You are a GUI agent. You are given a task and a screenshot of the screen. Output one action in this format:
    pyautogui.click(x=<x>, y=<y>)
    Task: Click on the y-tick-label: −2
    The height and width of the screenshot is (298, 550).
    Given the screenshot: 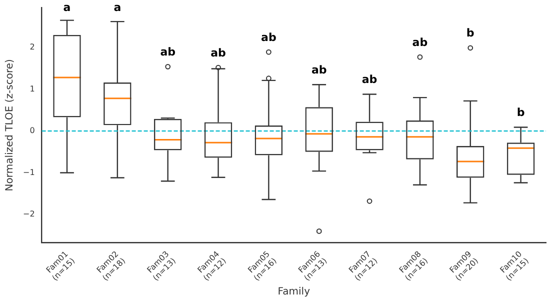 What is the action you would take?
    pyautogui.click(x=28, y=214)
    